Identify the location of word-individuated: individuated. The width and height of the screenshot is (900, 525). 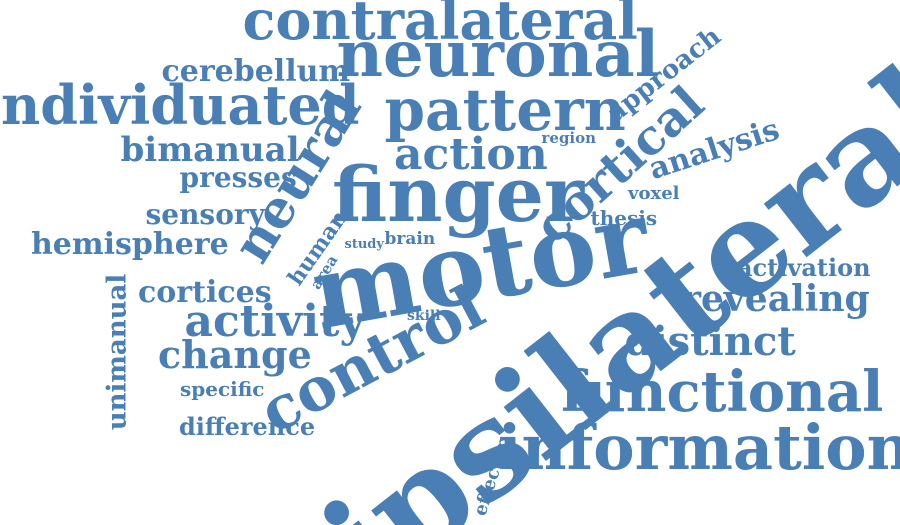
(180, 105).